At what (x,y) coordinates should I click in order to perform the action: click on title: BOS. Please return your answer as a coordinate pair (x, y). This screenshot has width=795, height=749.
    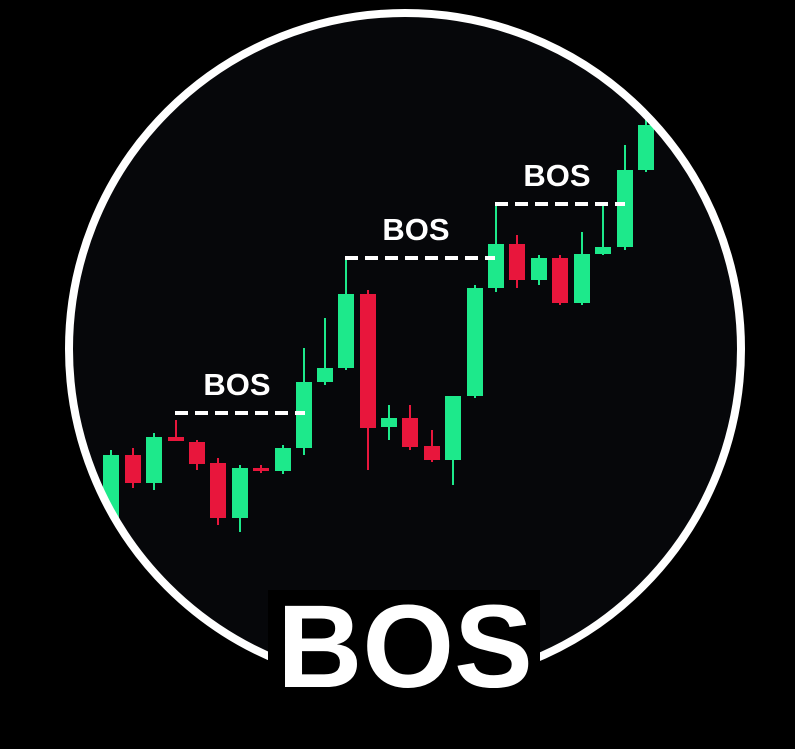
    Looking at the image, I should click on (405, 647).